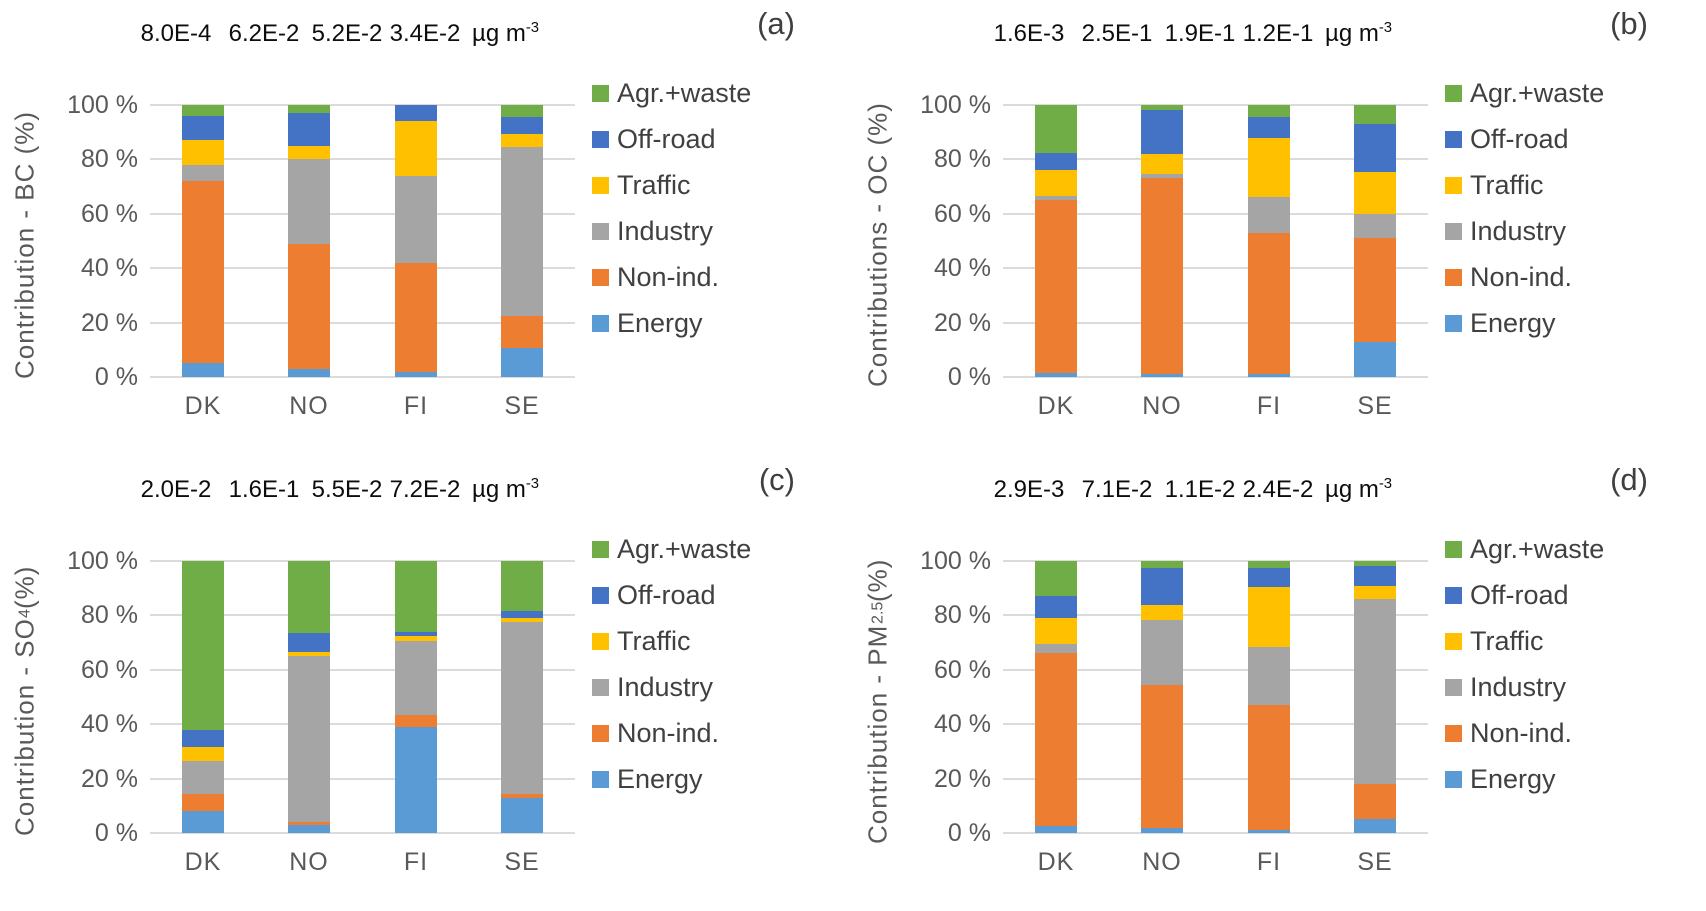 Image resolution: width=1706 pixels, height=911 pixels. I want to click on stacked-bar-no, so click(309, 241).